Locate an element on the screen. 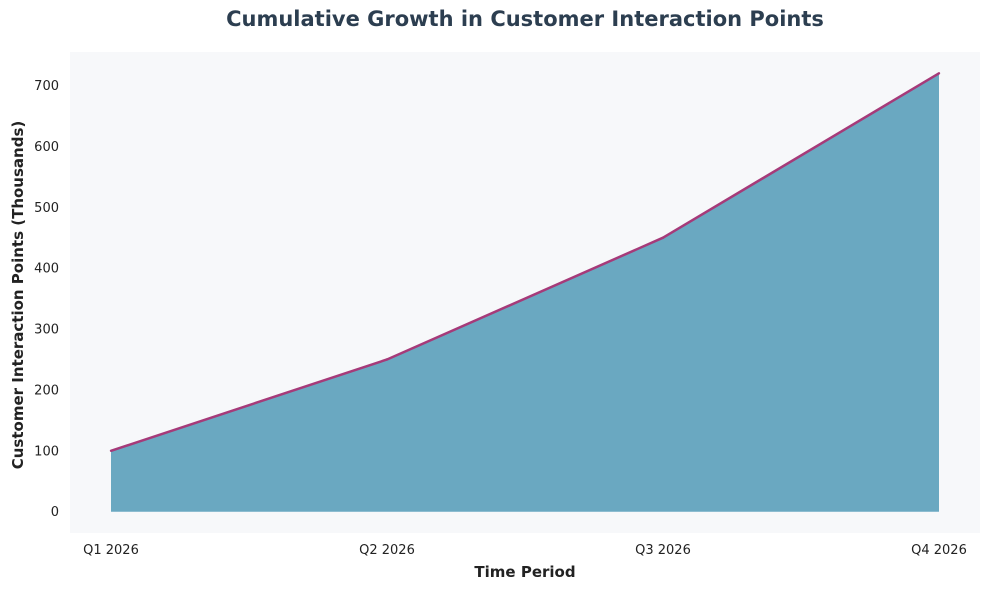  y-tick-label: 0 is located at coordinates (55, 512).